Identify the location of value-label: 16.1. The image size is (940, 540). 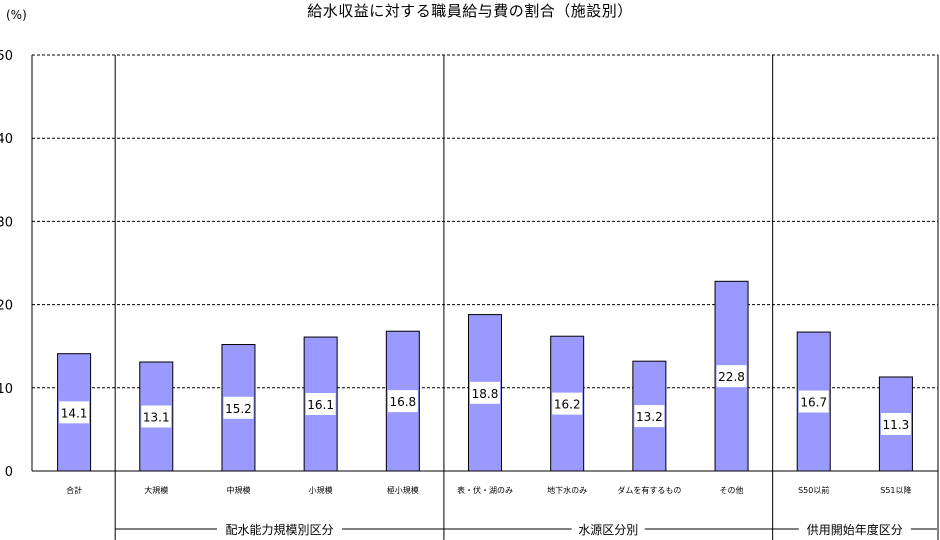
(320, 405).